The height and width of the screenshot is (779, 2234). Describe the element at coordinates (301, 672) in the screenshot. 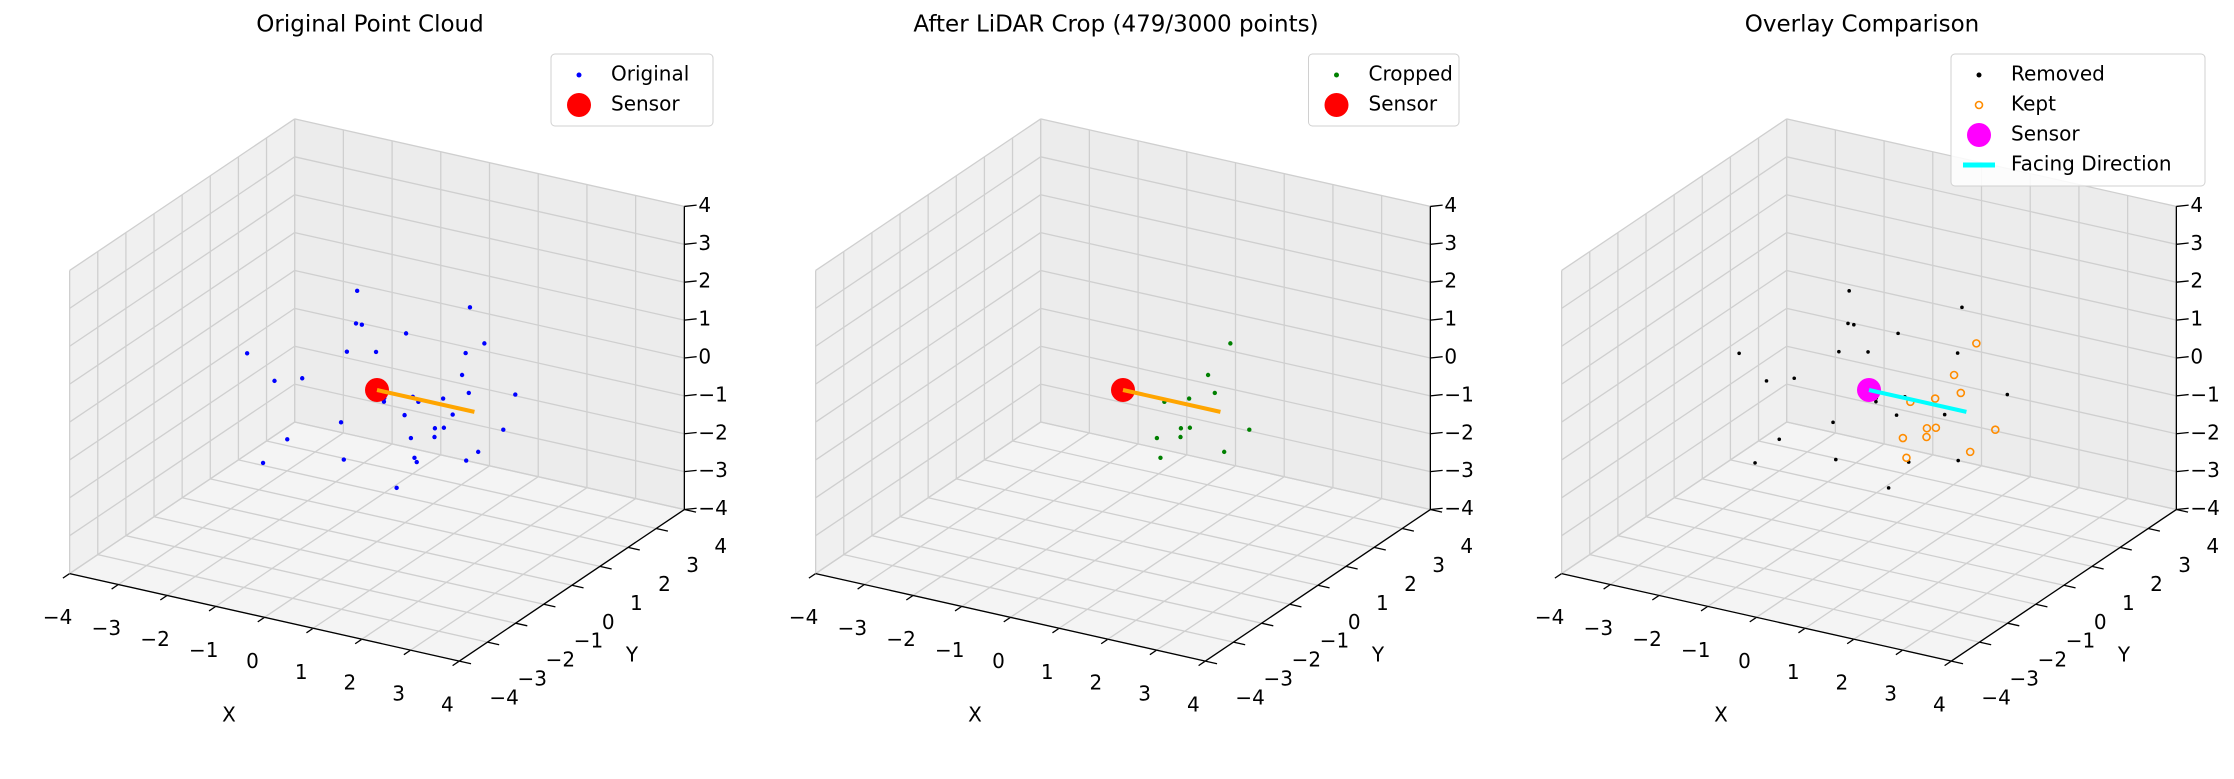

I see `x-tick-label: 1` at that location.